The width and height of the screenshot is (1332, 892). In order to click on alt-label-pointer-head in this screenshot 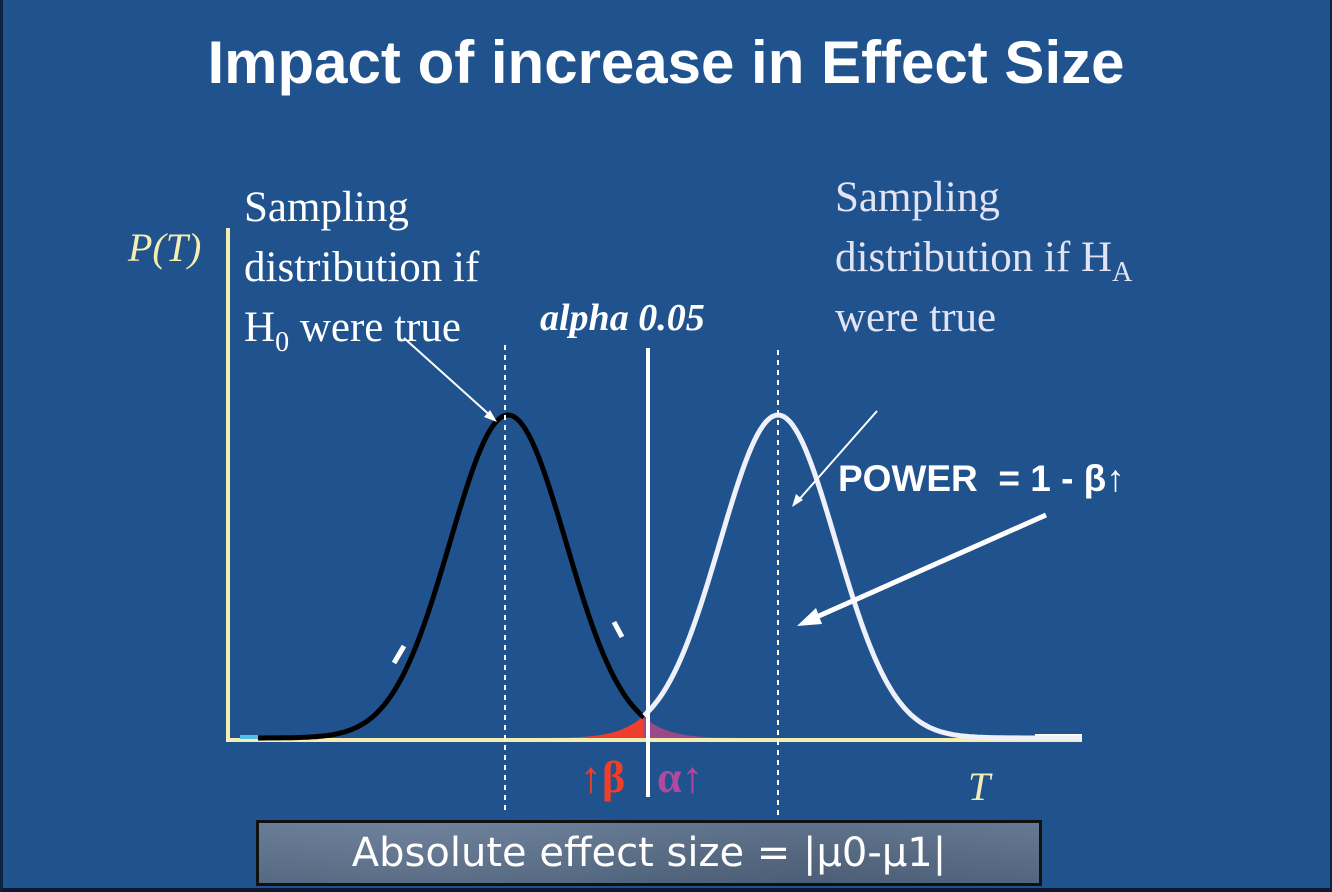, I will do `click(797, 500)`.